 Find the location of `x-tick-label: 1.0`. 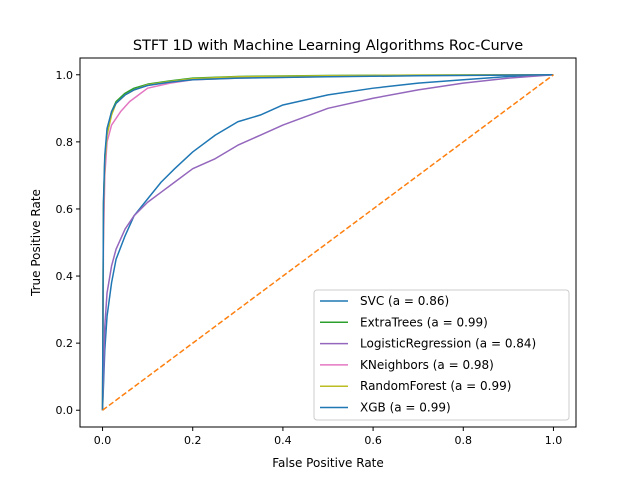

x-tick-label: 1.0 is located at coordinates (554, 440).